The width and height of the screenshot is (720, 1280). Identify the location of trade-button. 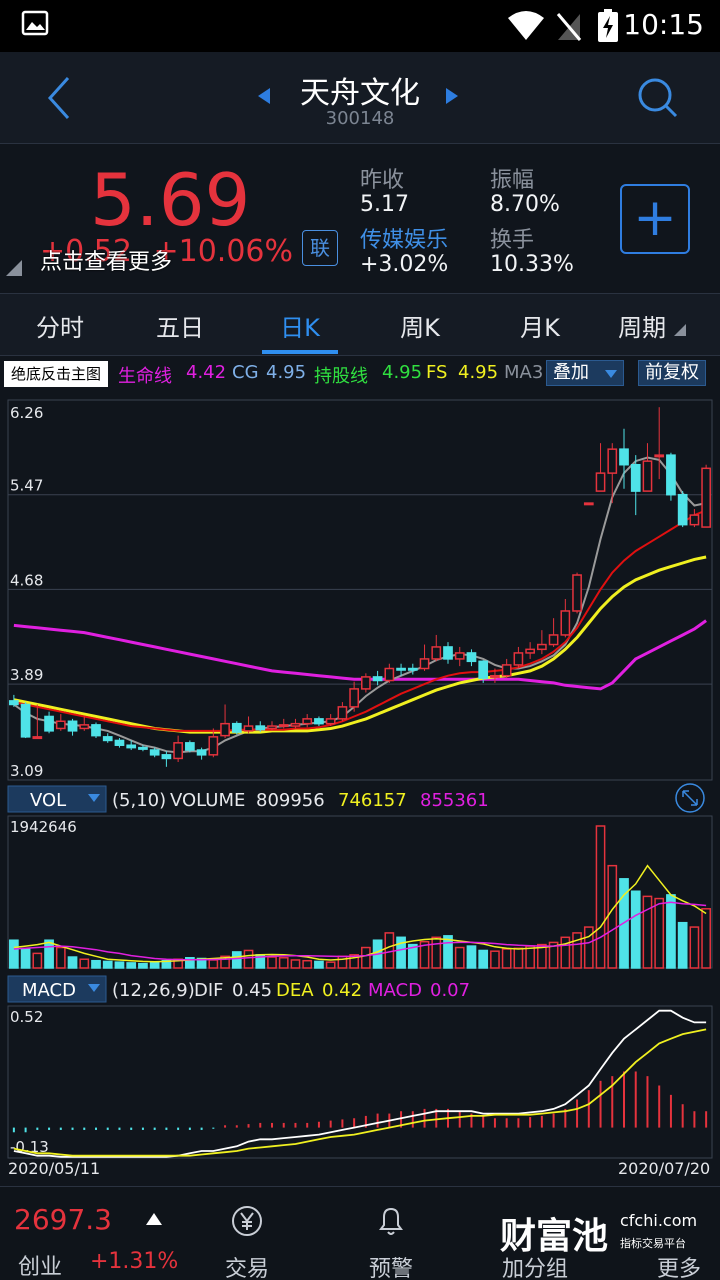
(247, 1223).